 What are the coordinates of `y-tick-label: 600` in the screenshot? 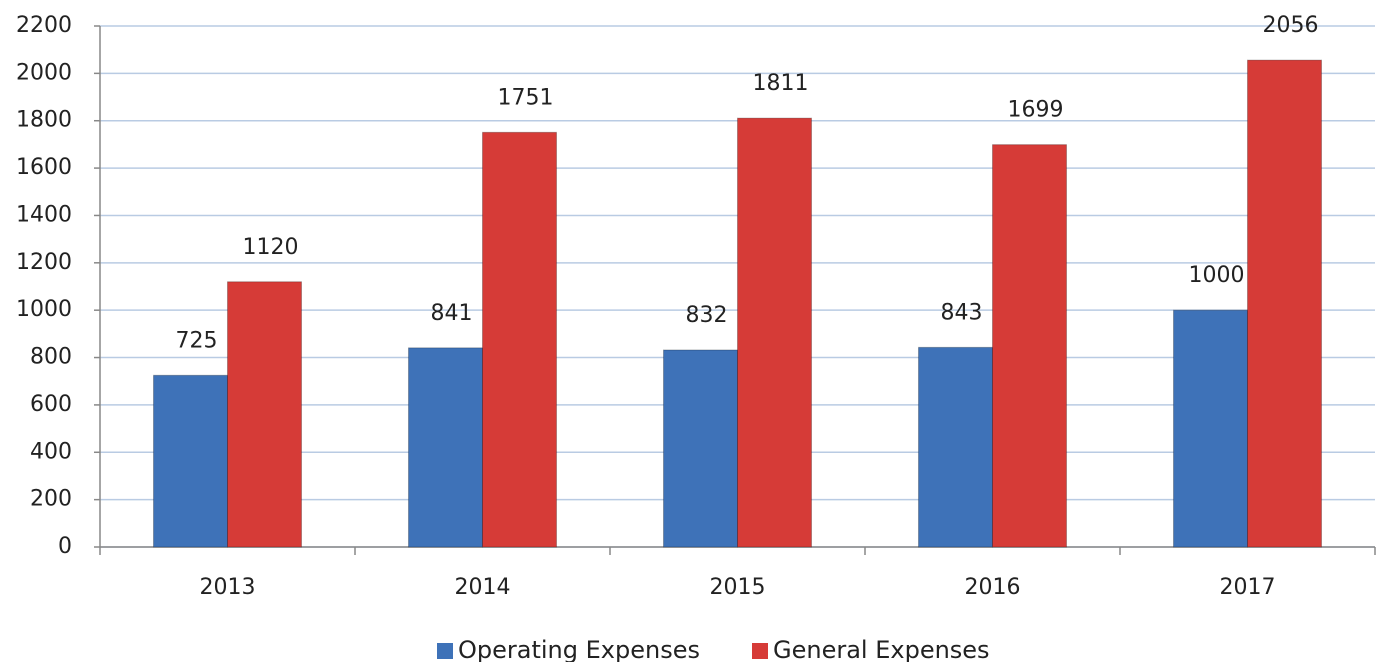 It's located at (51, 404).